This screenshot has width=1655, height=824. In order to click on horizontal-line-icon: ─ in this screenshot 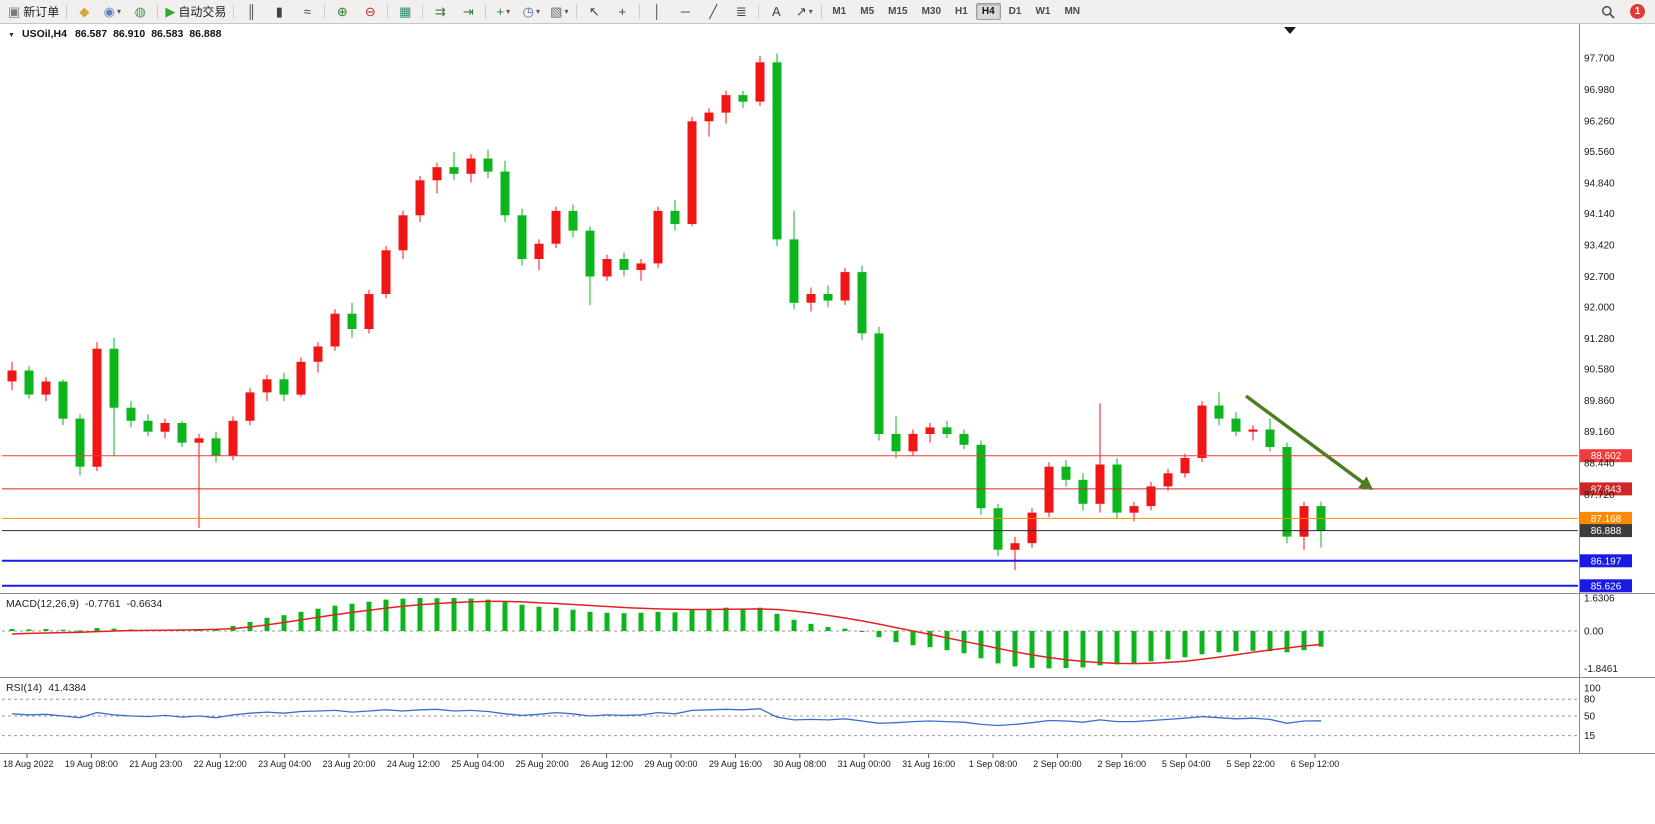, I will do `click(685, 11)`.